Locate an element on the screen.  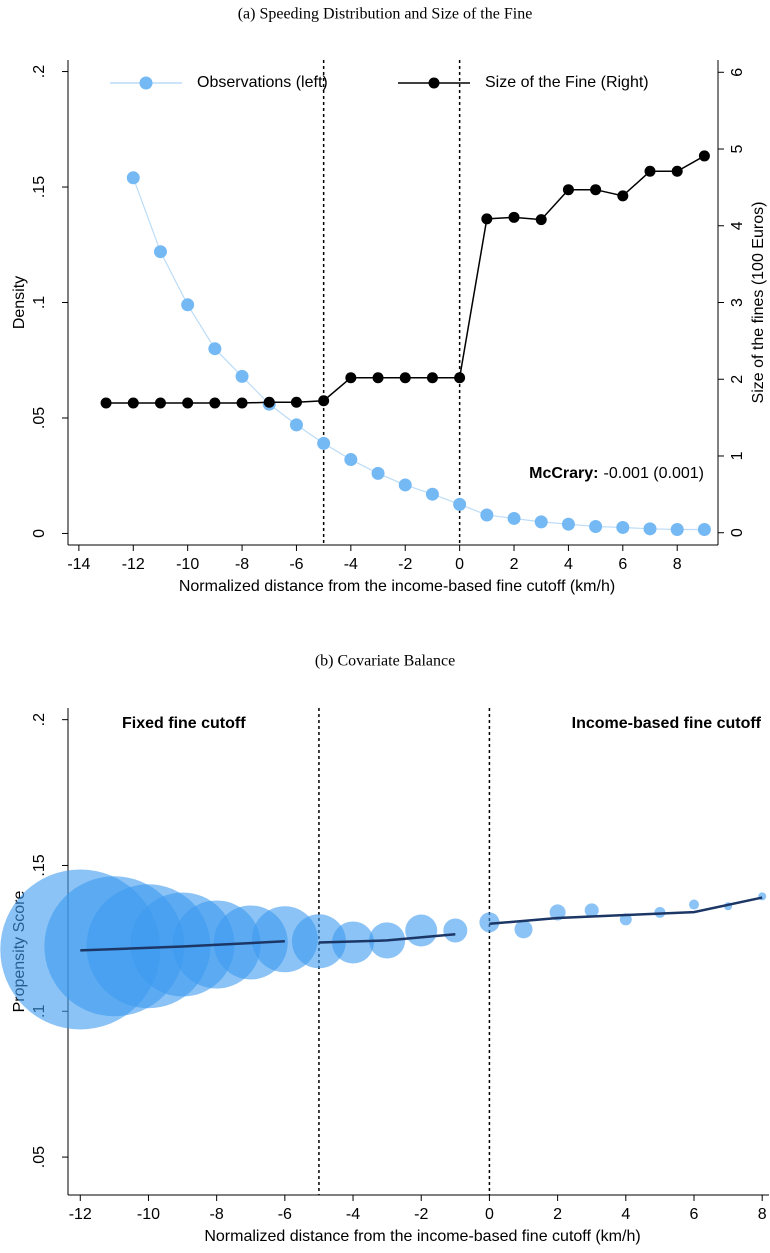
x-tick-label: 0 is located at coordinates (489, 1214).